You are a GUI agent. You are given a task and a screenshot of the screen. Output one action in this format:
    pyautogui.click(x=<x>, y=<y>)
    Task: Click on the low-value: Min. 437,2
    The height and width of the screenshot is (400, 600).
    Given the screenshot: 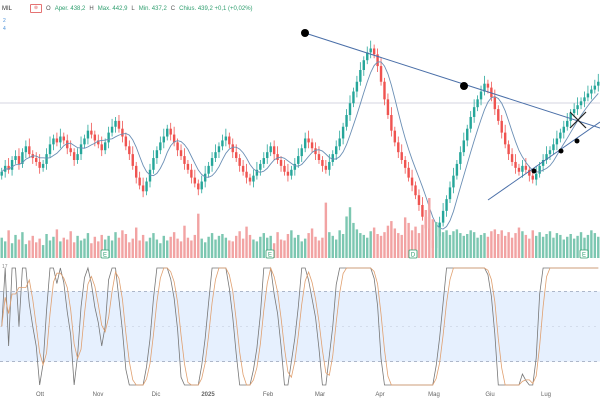 What is the action you would take?
    pyautogui.click(x=152, y=8)
    